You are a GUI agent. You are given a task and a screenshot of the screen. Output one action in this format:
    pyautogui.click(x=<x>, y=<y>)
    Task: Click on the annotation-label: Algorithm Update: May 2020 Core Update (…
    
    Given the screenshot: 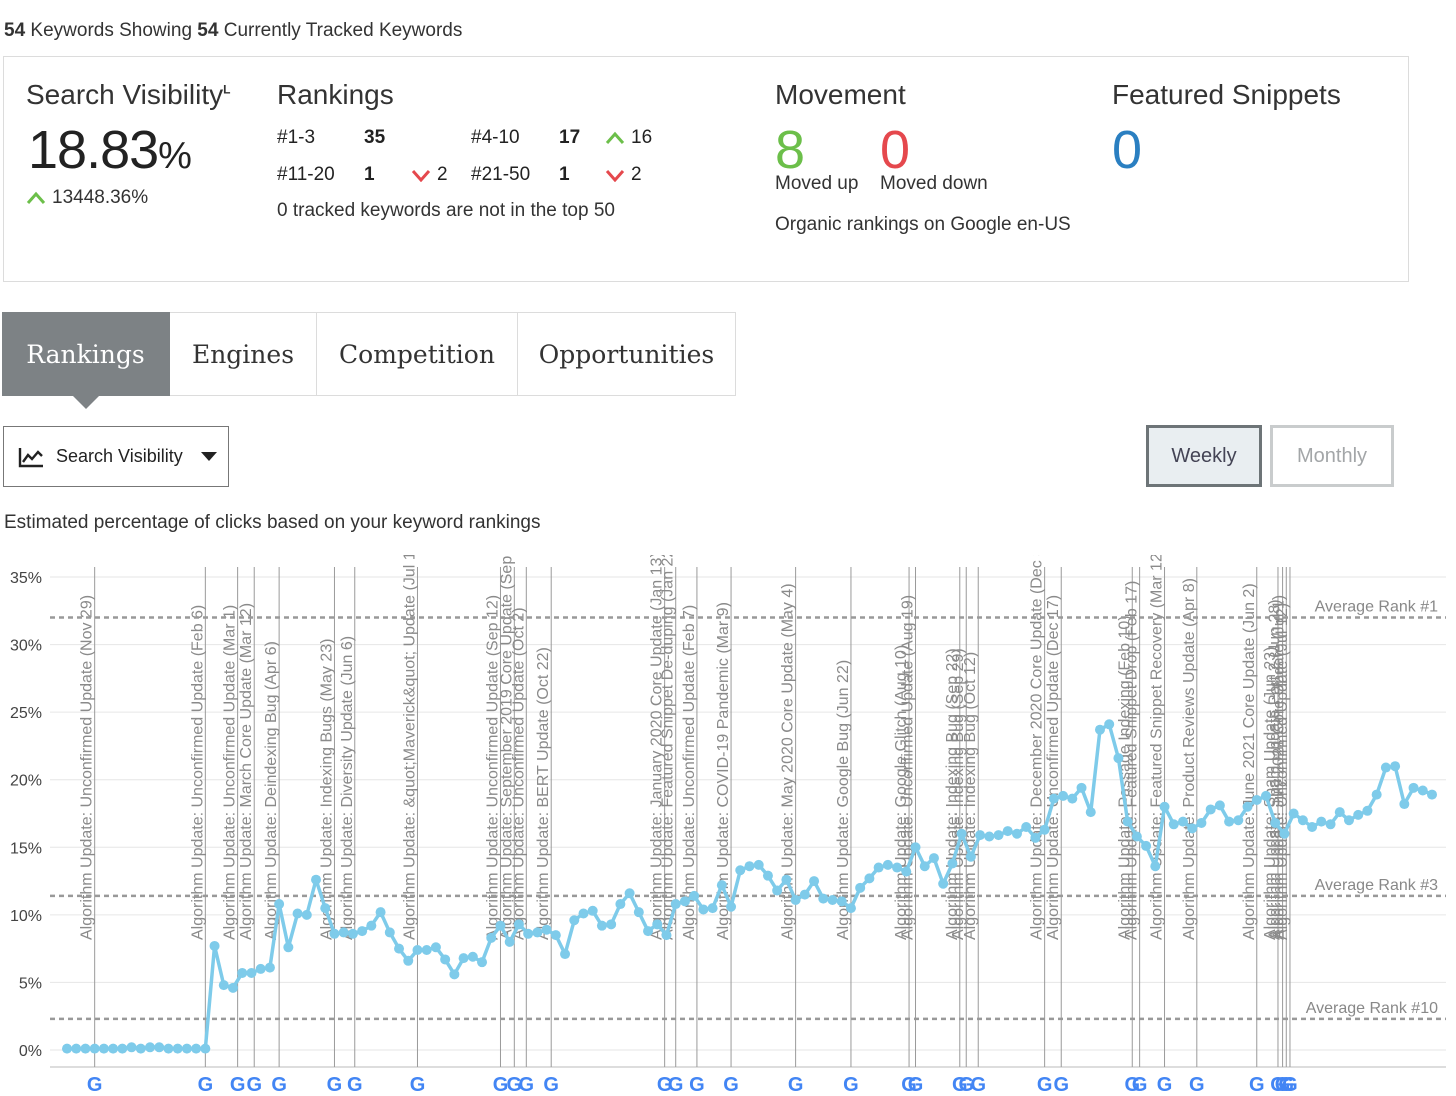 What is the action you would take?
    pyautogui.click(x=788, y=761)
    